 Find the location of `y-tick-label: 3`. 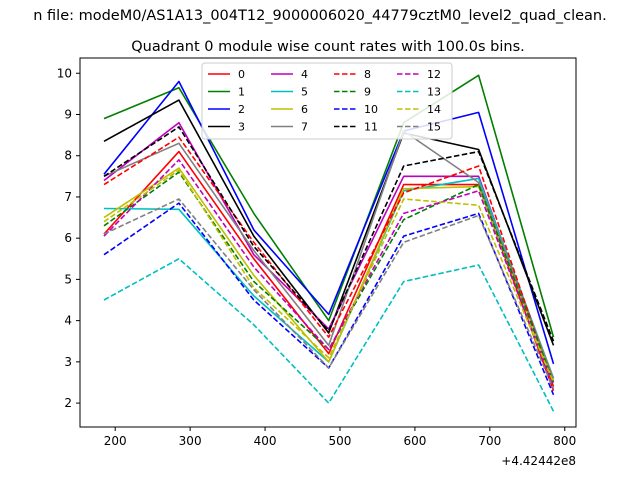

y-tick-label: 3 is located at coordinates (68, 362).